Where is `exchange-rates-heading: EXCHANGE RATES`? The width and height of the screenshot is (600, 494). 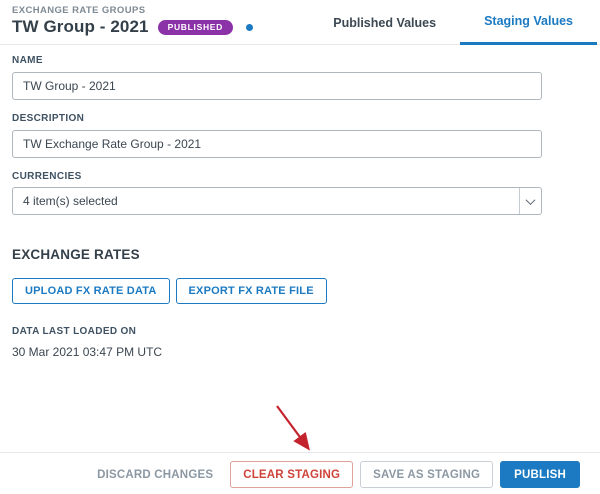 exchange-rates-heading: EXCHANGE RATES is located at coordinates (76, 254).